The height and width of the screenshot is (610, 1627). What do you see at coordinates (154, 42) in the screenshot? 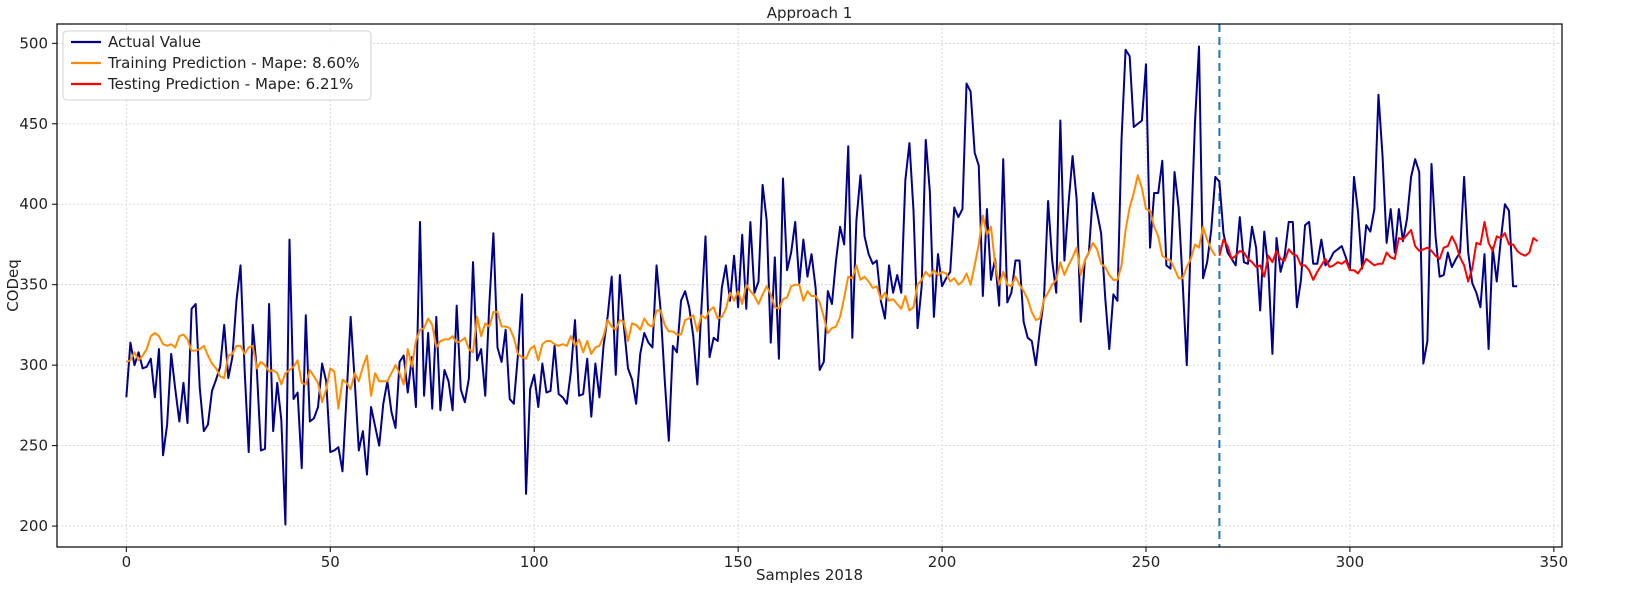
I see `legend-entry: Actual Value` at bounding box center [154, 42].